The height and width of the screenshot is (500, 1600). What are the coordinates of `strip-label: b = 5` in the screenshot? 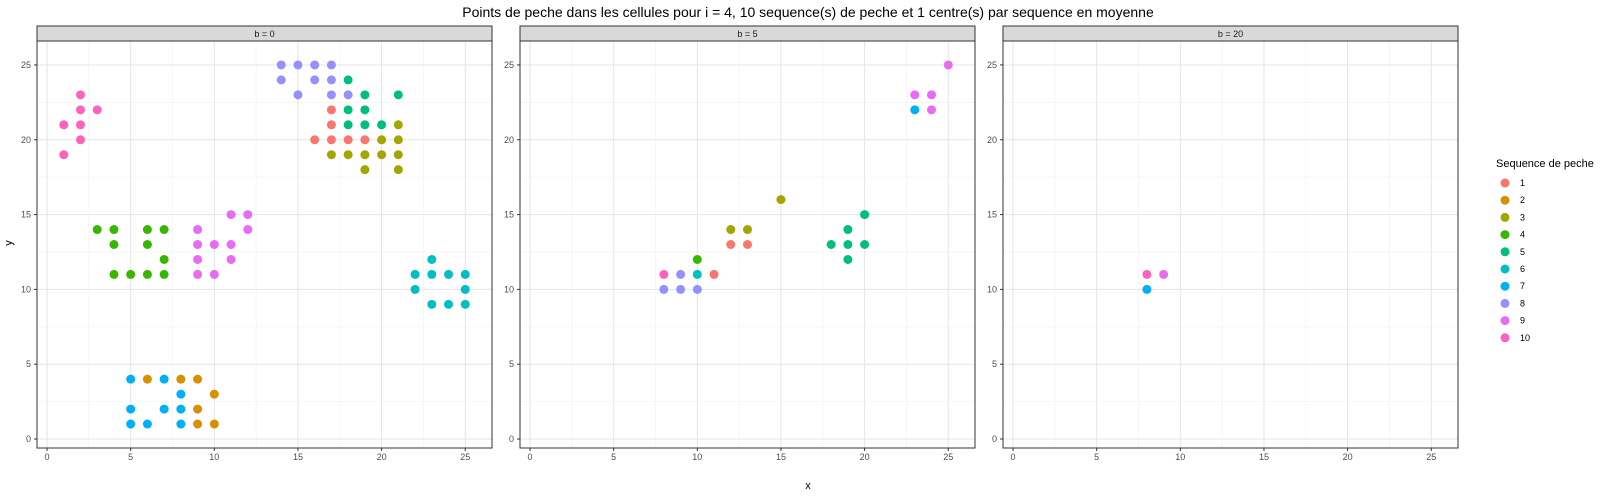 It's located at (747, 34).